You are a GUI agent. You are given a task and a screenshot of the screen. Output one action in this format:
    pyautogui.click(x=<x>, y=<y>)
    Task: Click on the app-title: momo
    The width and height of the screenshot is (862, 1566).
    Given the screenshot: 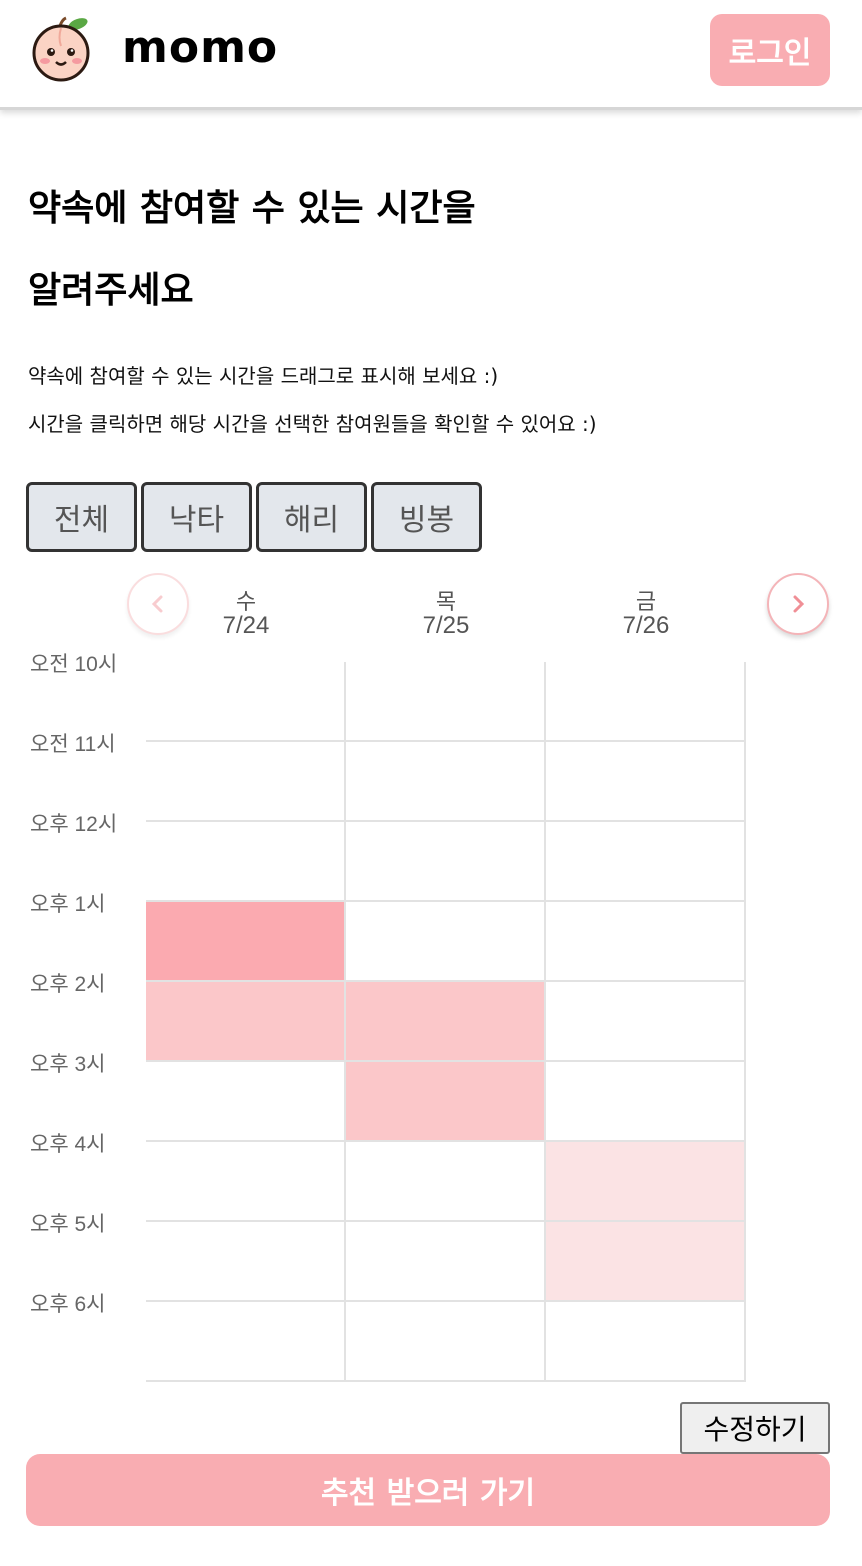 What is the action you would take?
    pyautogui.click(x=200, y=47)
    